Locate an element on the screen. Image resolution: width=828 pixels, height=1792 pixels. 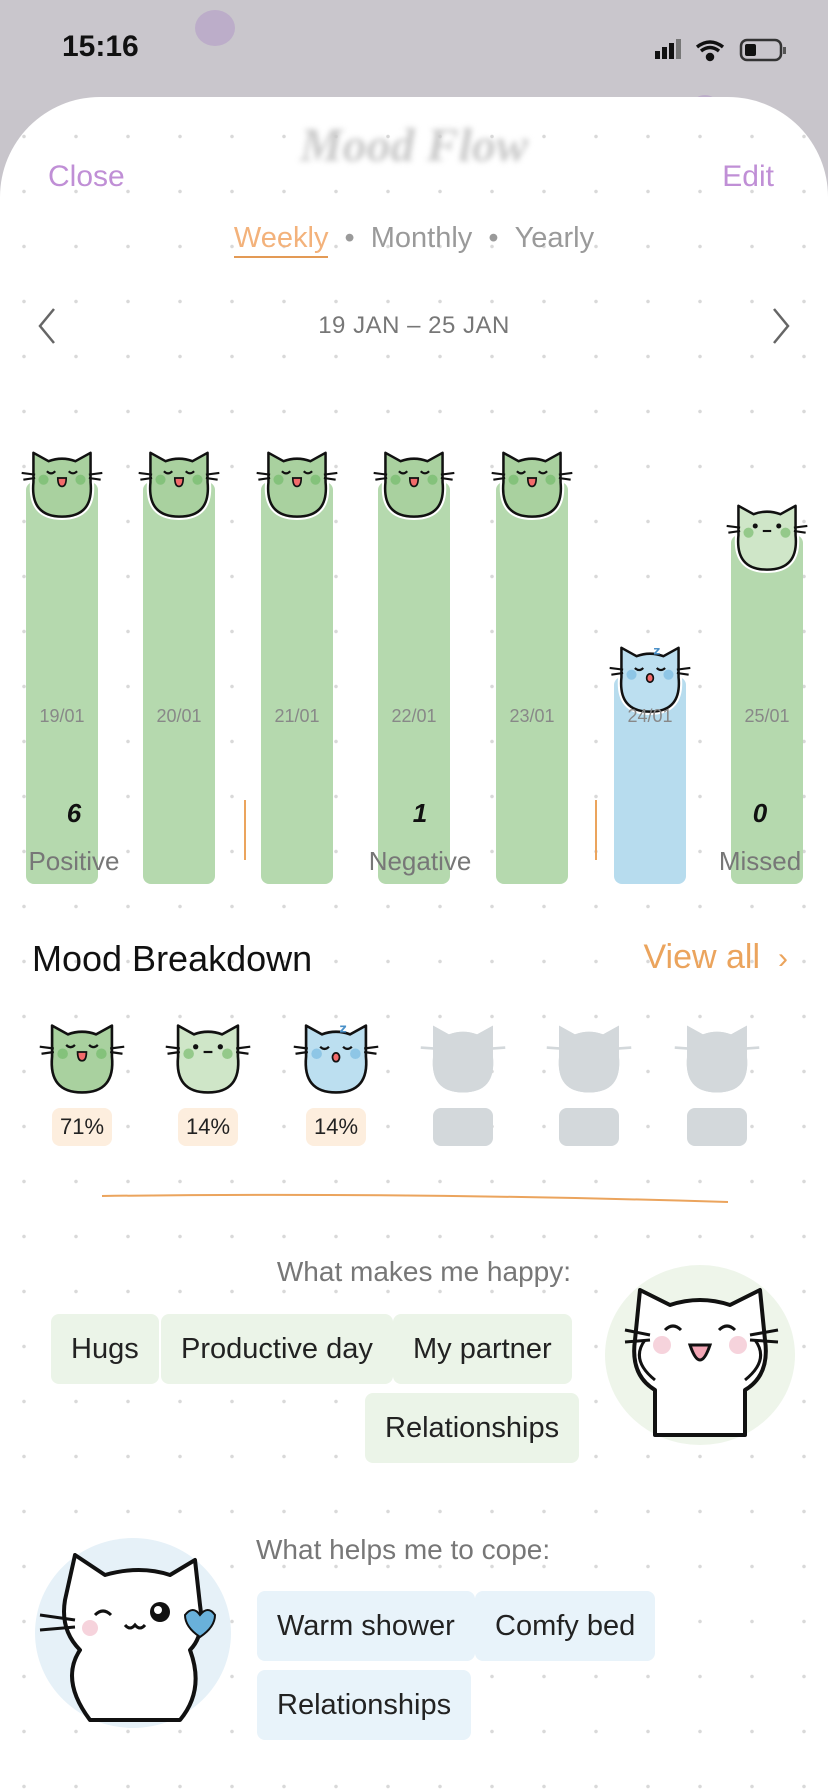
cope-chip: Comfy bed is located at coordinates (565, 1626).